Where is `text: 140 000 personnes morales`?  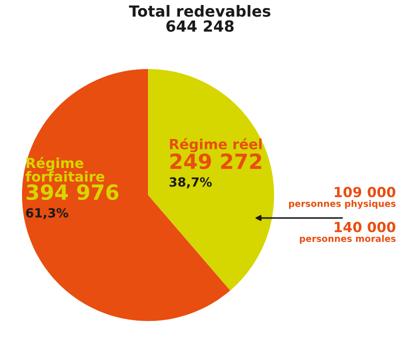
text: 140 000 personnes morales is located at coordinates (348, 233).